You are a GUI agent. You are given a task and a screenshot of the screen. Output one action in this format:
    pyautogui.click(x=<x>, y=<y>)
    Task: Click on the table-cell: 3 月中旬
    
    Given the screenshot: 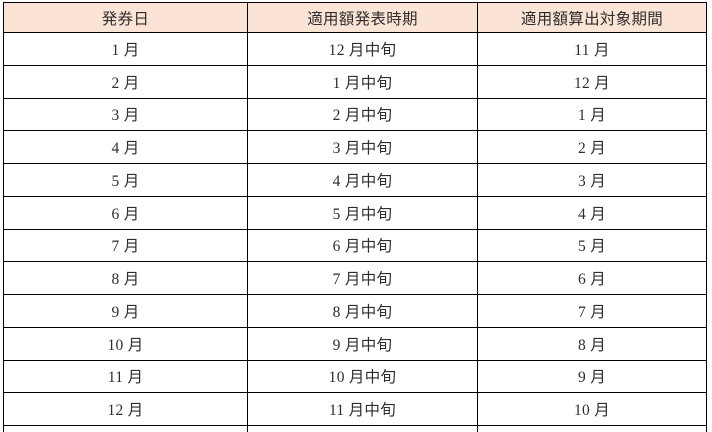 What is the action you would take?
    pyautogui.click(x=362, y=147)
    